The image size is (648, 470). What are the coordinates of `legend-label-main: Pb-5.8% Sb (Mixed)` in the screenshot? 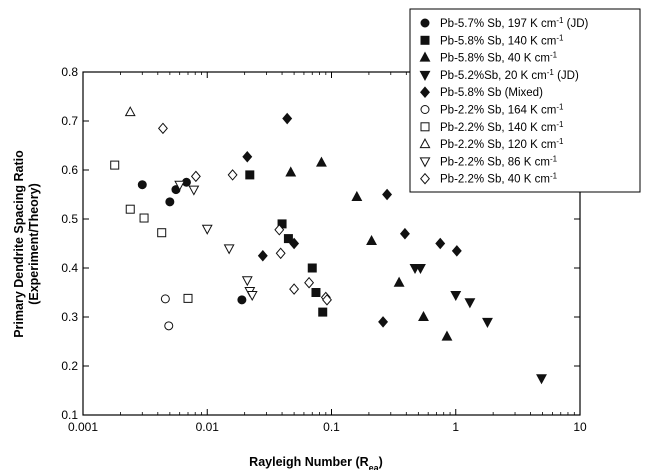 It's located at (491, 93).